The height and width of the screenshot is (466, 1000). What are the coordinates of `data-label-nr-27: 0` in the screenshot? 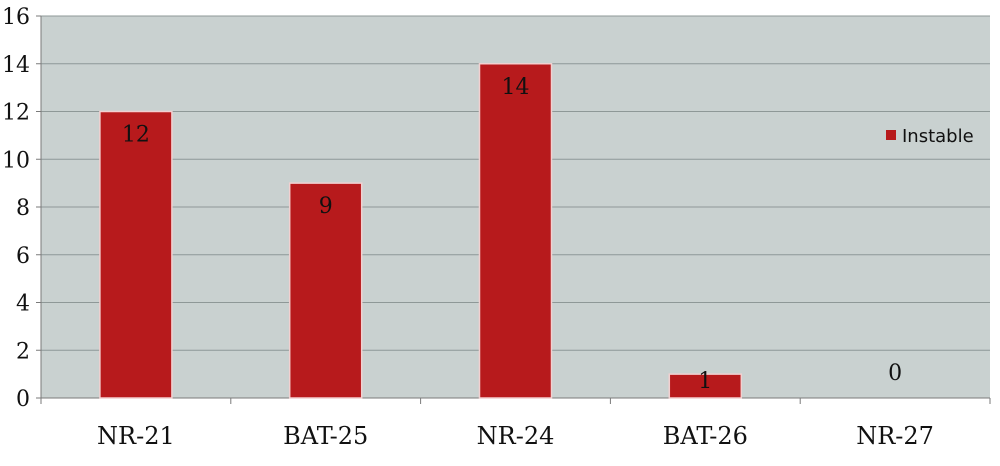 It's located at (895, 373).